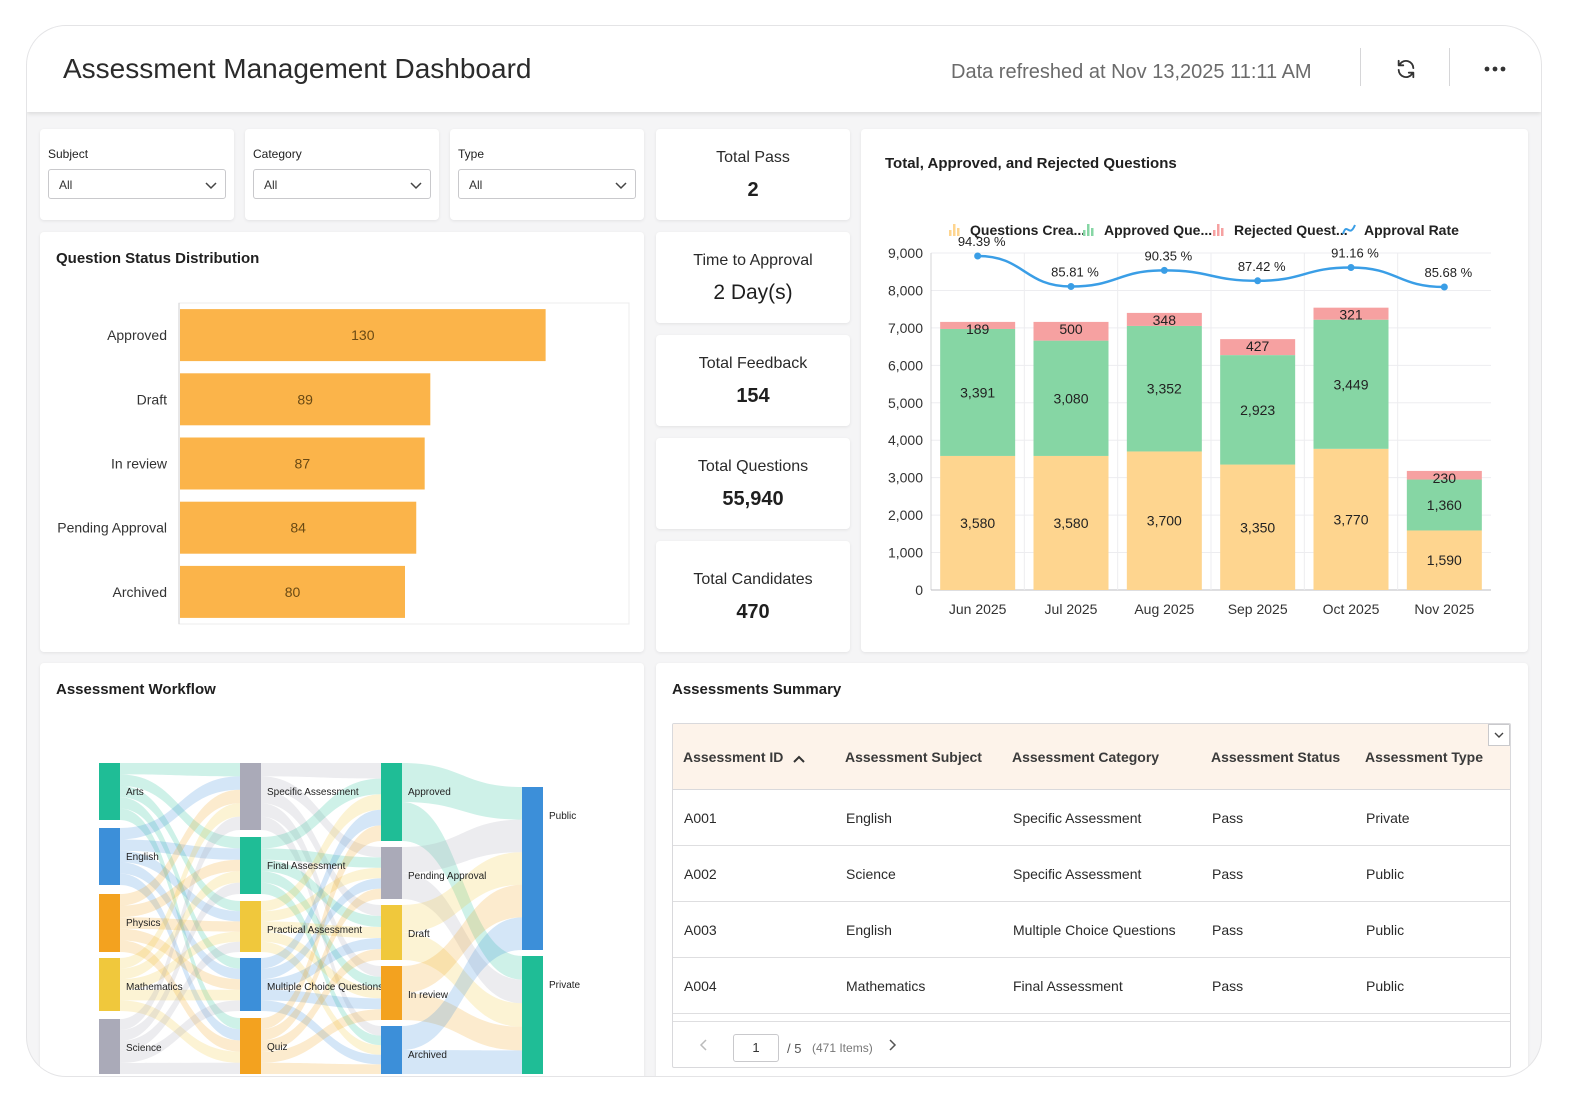 The image size is (1586, 1112). I want to click on column-header-assessment-subject: Assessment Subject, so click(913, 757).